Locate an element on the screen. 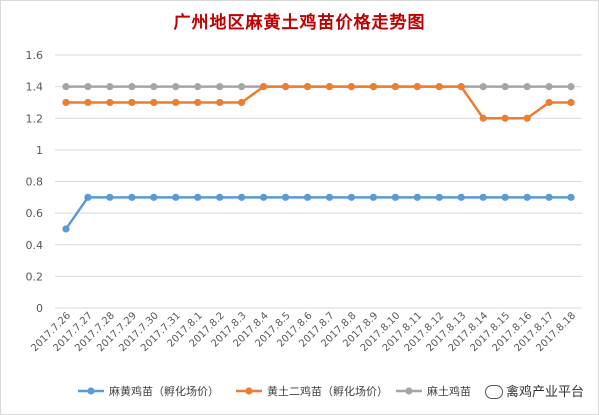 The width and height of the screenshot is (599, 415). legend-label: 黄土二鸡苗（孵化场价） is located at coordinates (327, 391).